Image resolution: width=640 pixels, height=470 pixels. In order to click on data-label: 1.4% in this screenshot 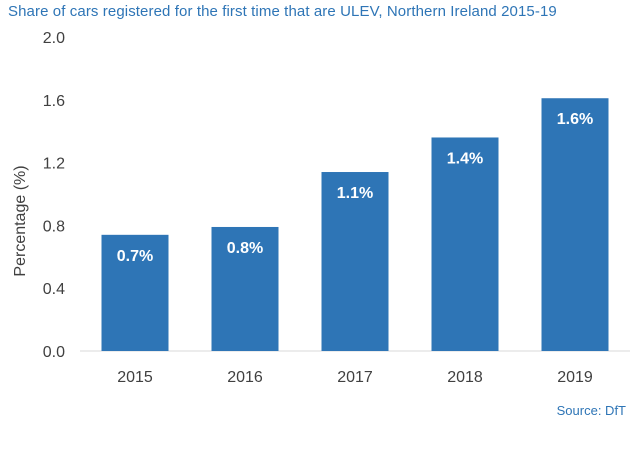, I will do `click(465, 158)`.